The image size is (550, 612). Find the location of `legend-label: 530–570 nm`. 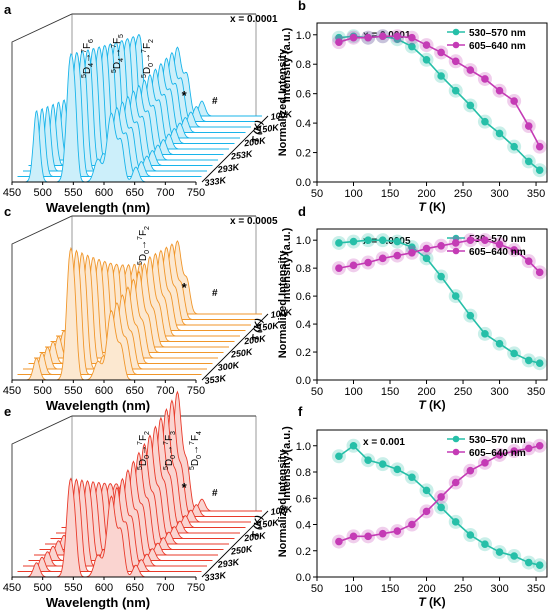

legend-label: 530–570 nm is located at coordinates (497, 440).